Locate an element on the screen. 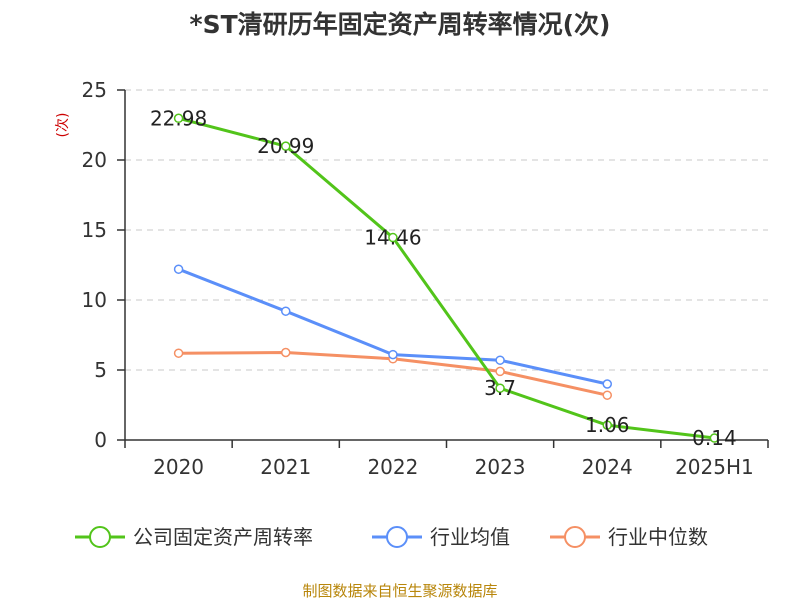 This screenshot has width=800, height=600. legend: 公司固定资产周转率 行业均值 行业中位数 is located at coordinates (391, 537).